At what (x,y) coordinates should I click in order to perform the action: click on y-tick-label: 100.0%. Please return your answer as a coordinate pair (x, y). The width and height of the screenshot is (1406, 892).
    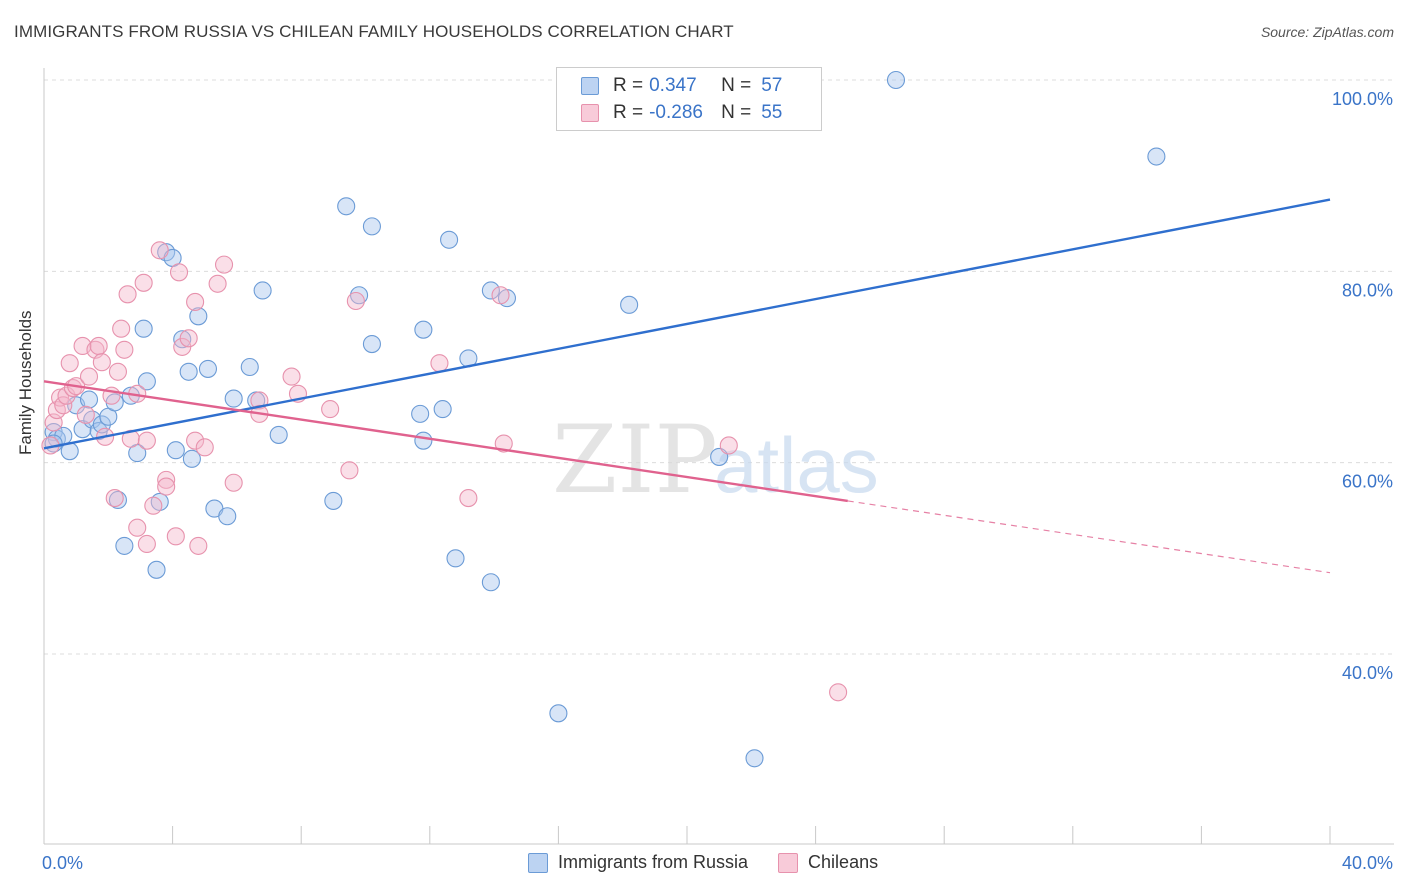
    Looking at the image, I should click on (1362, 99).